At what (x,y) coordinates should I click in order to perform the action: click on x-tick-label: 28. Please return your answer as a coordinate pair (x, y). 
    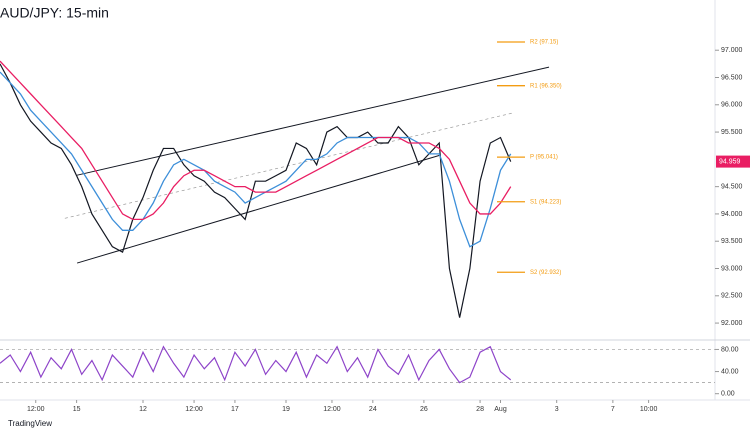
    Looking at the image, I should click on (480, 409).